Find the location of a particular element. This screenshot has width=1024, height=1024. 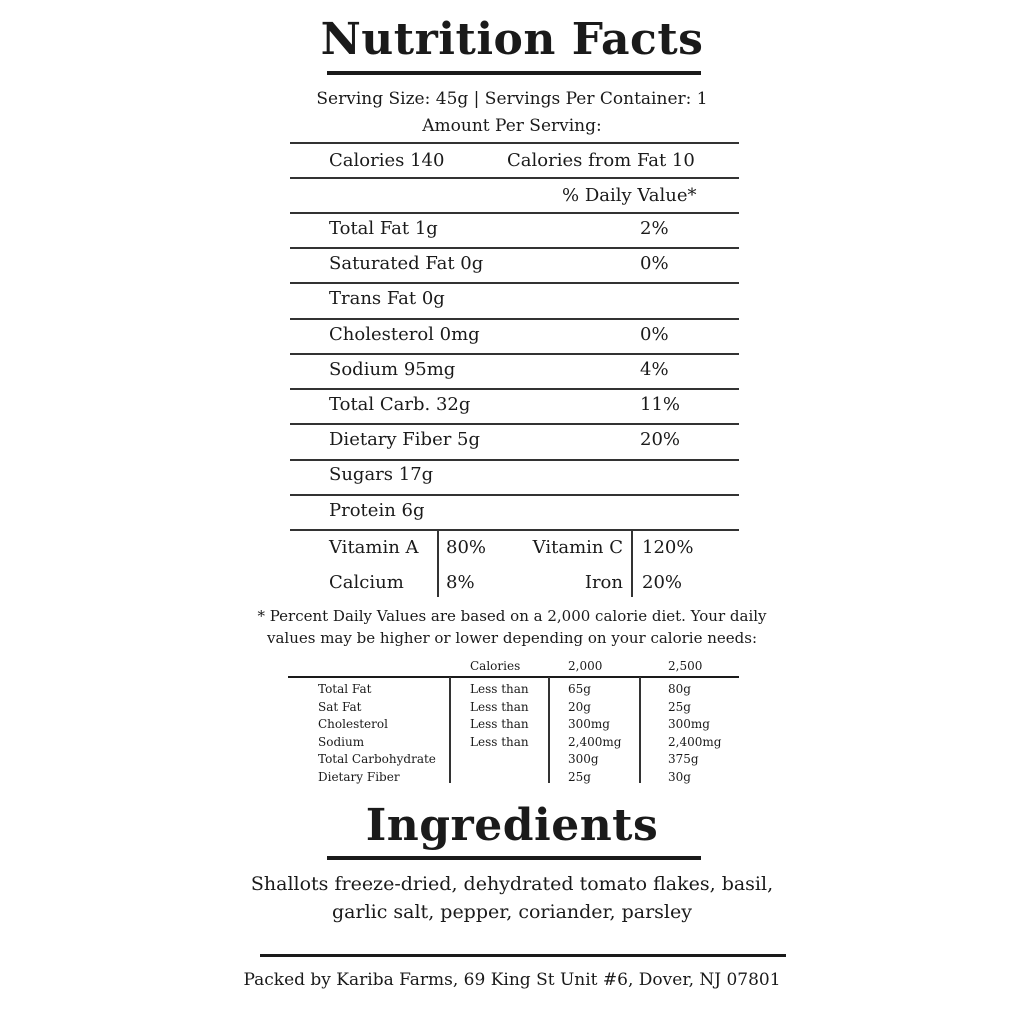

reference-cell: Total Carbohydrate is located at coordinates (377, 759).